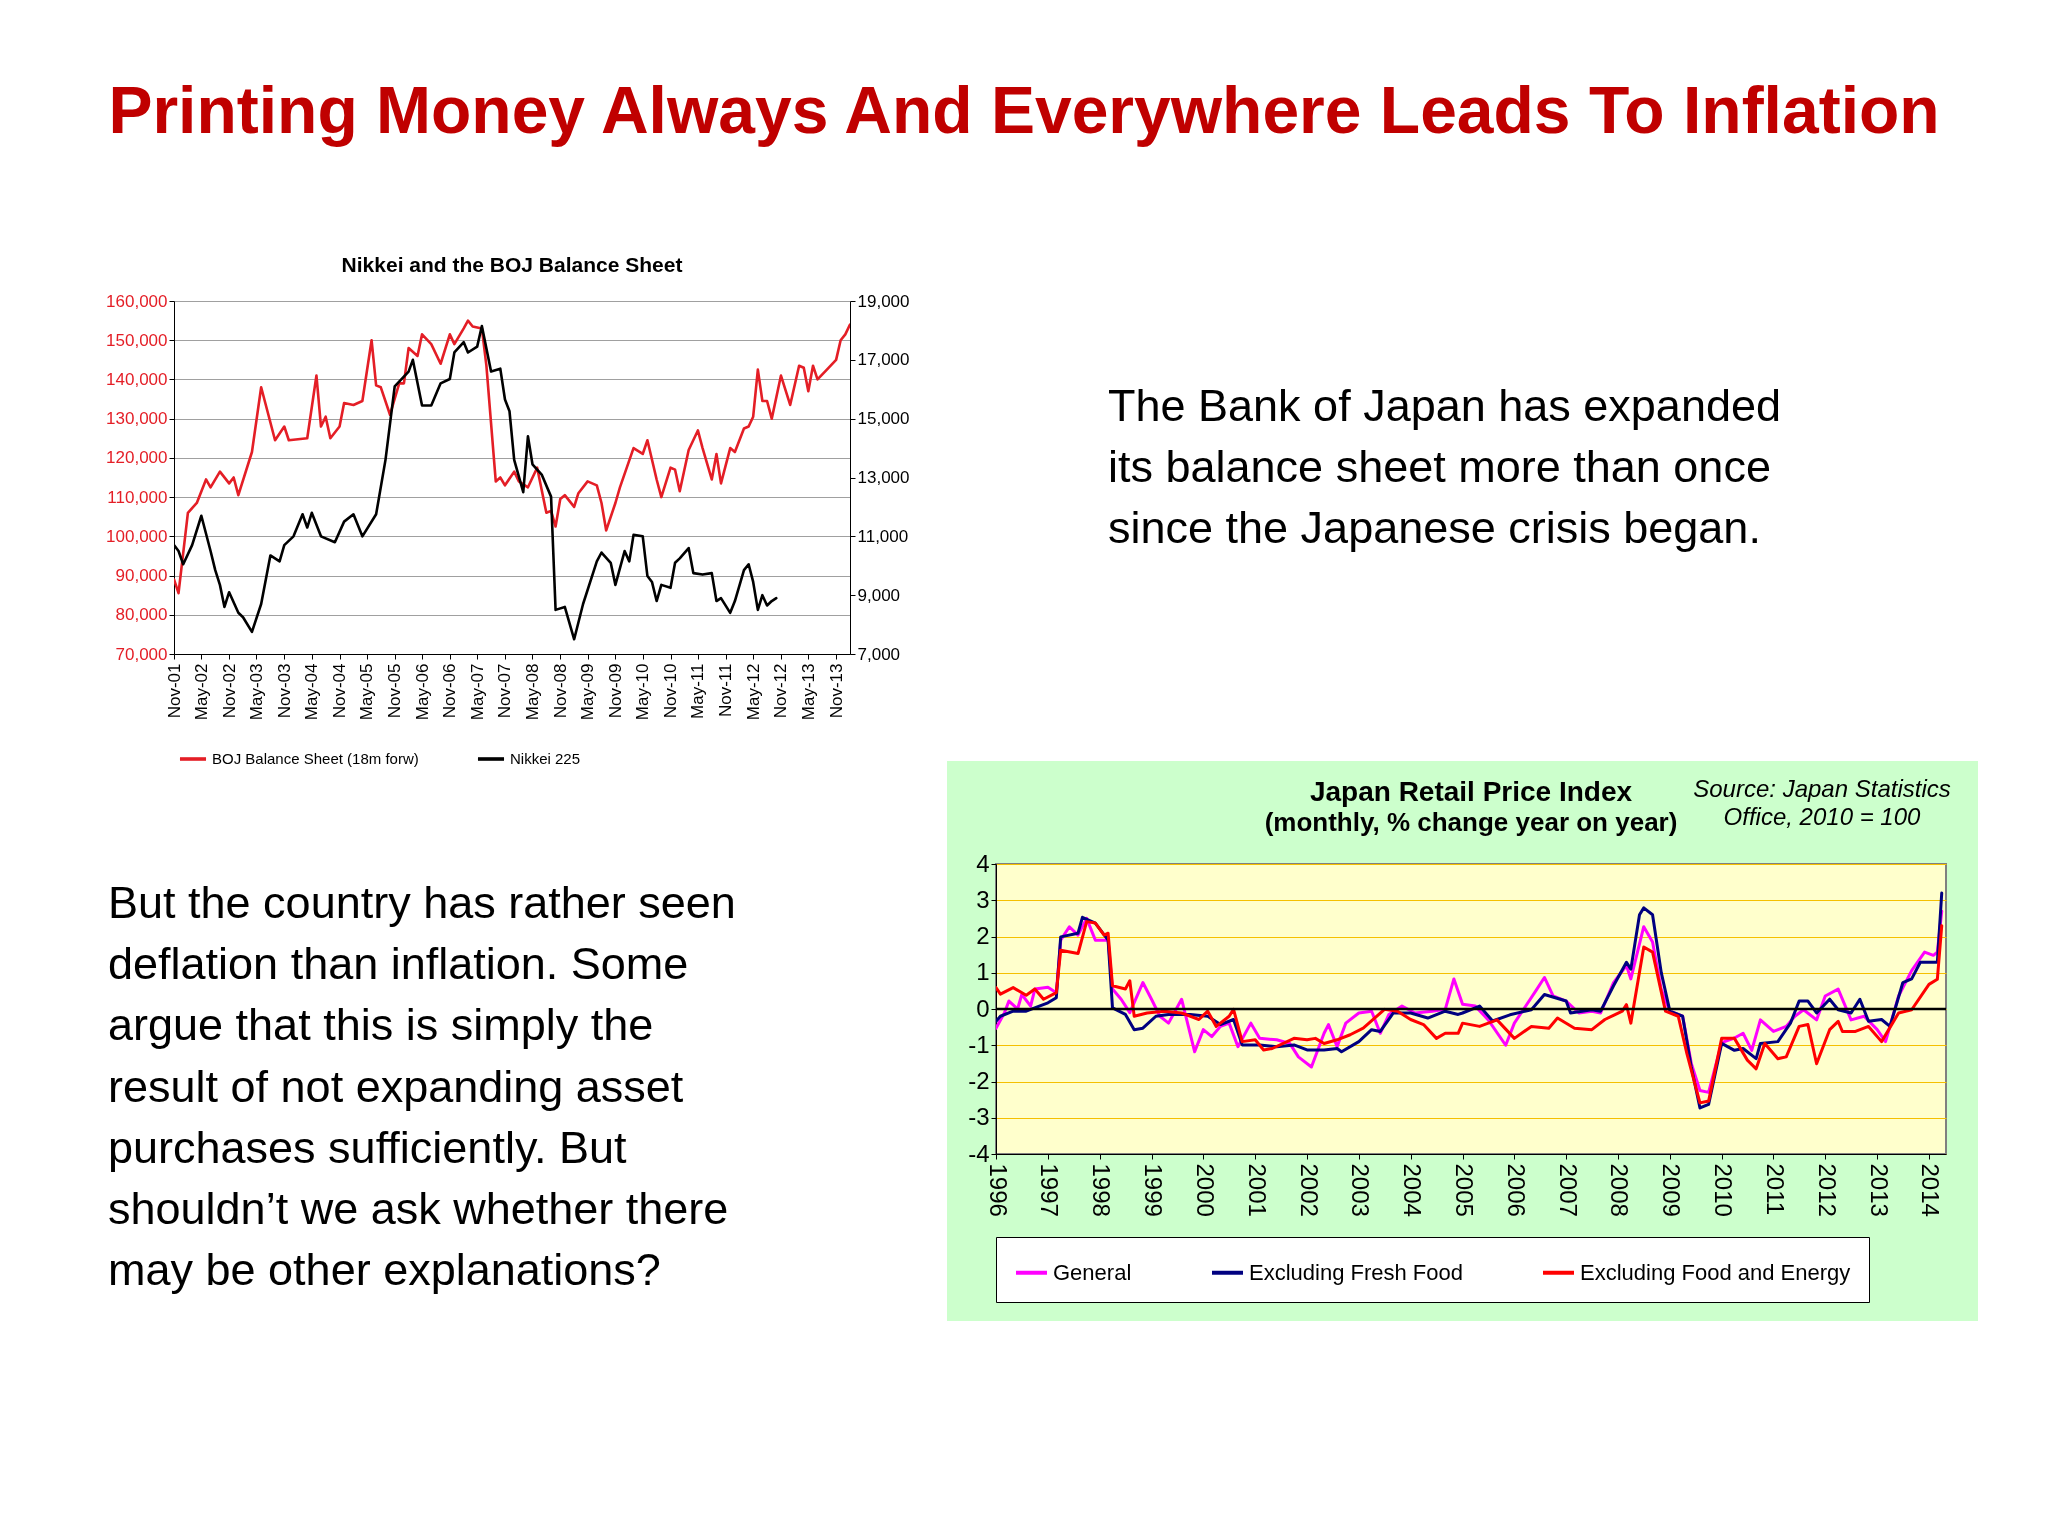 The image size is (2048, 1536). What do you see at coordinates (1568, 1190) in the screenshot?
I see `x-tick-label: 2007` at bounding box center [1568, 1190].